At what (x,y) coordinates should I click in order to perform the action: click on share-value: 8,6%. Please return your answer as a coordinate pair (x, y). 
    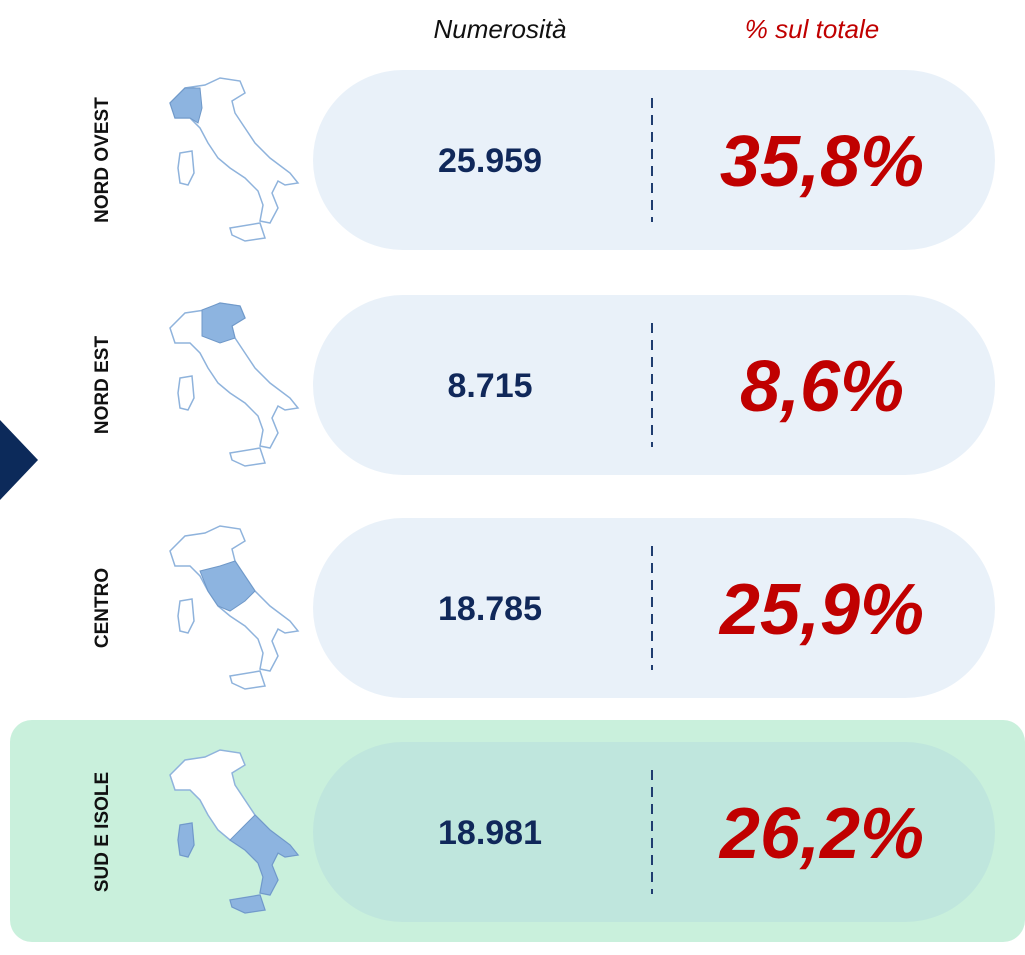
    Looking at the image, I should click on (822, 387).